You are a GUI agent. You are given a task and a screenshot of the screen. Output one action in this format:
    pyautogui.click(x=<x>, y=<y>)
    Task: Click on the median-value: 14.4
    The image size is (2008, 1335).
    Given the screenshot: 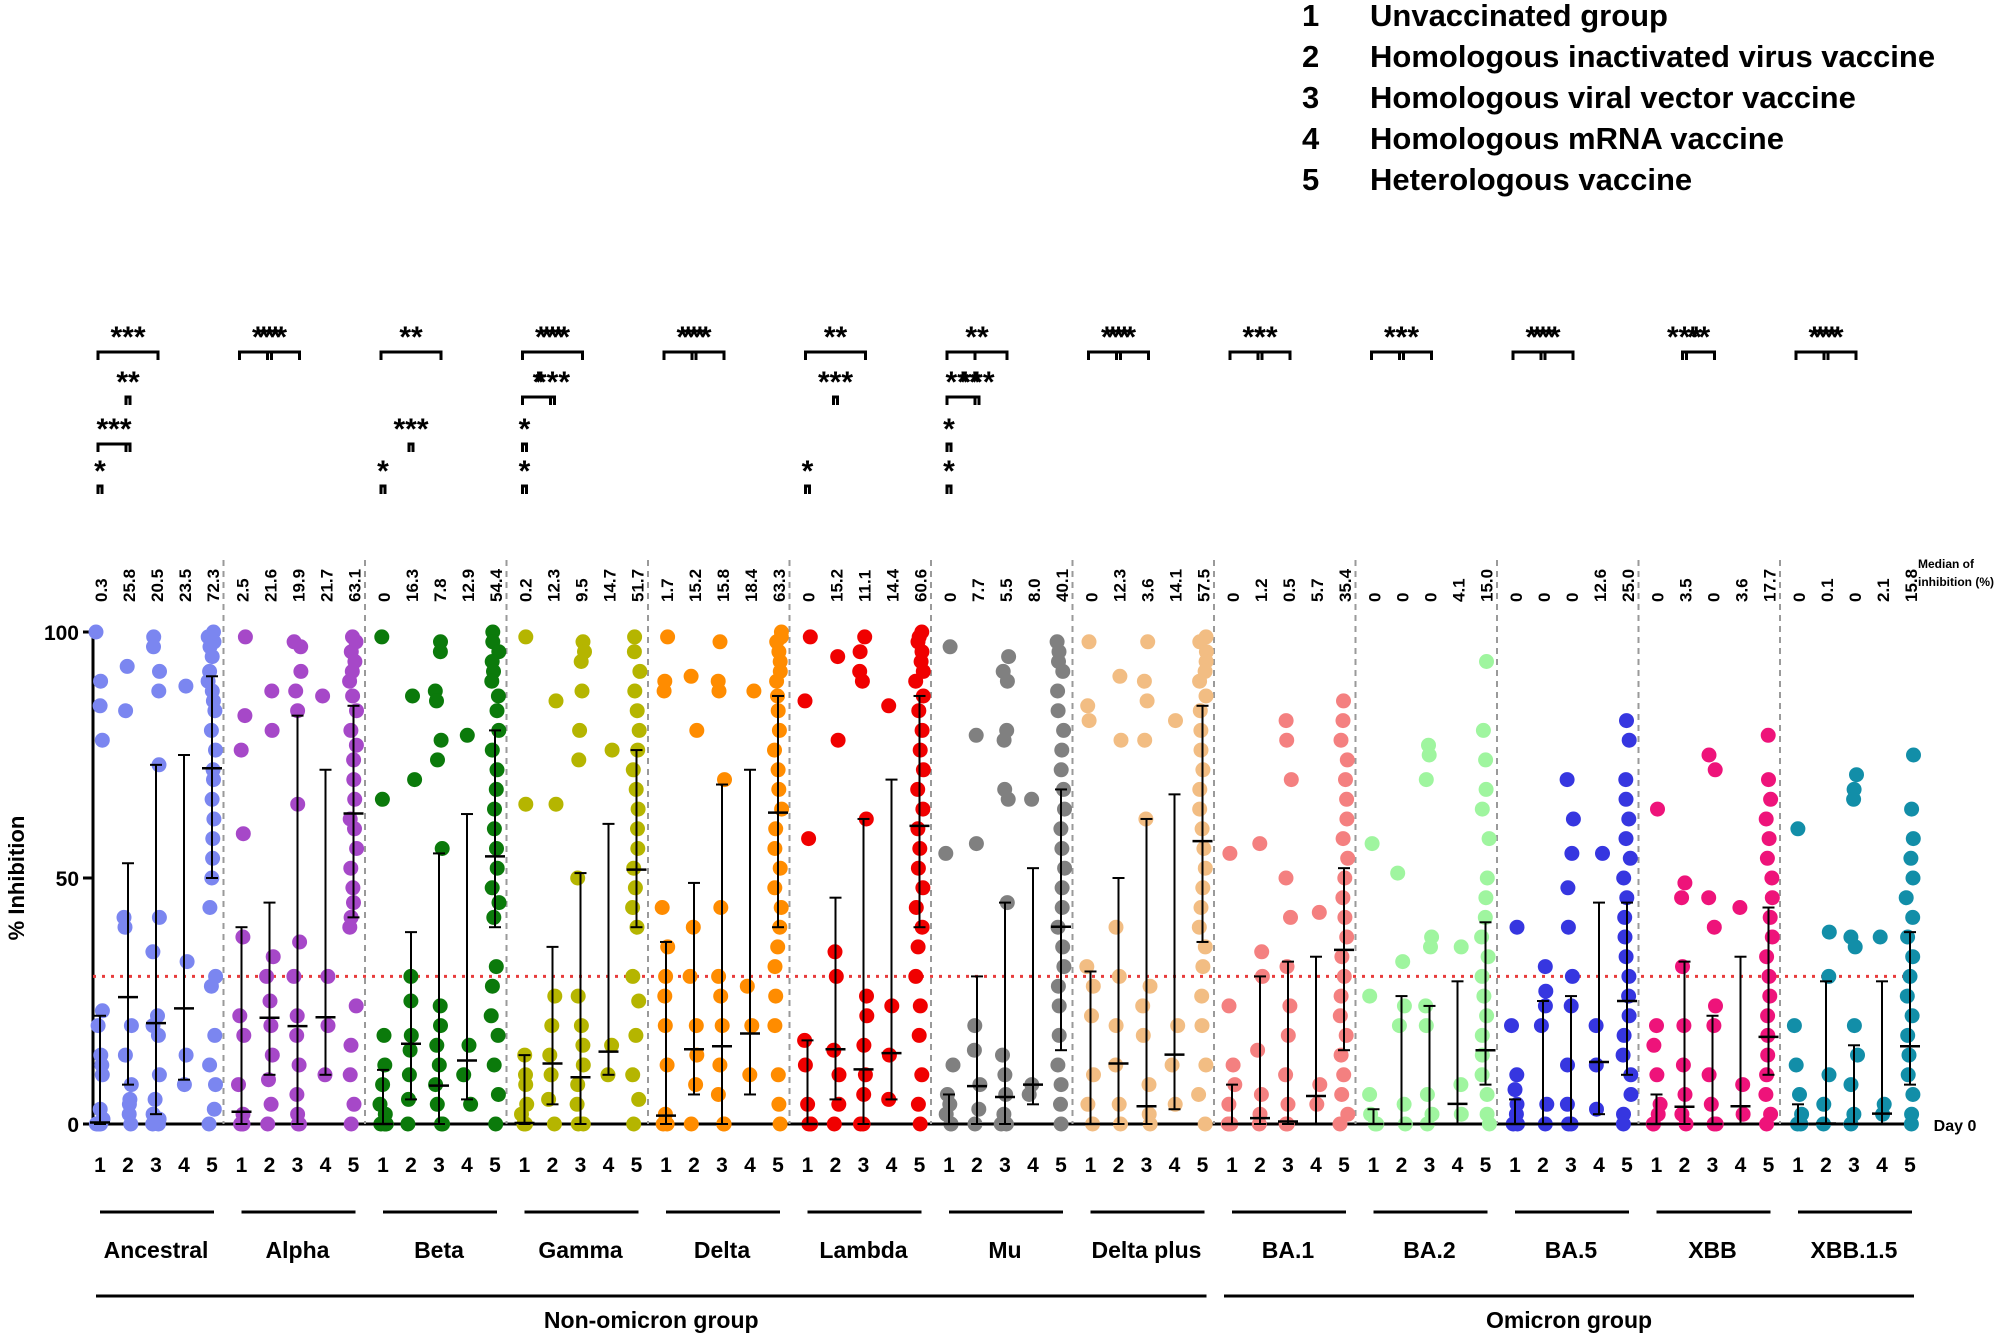 What is the action you would take?
    pyautogui.click(x=893, y=585)
    